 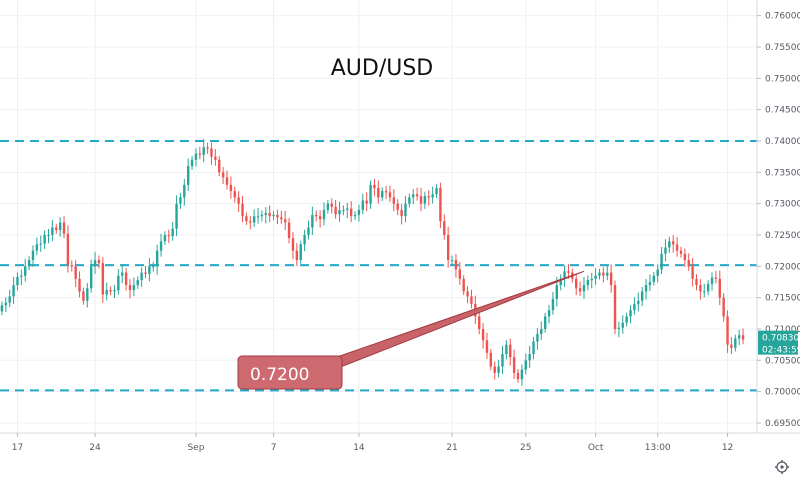 I want to click on y-tick-label: 0.72500, so click(x=782, y=236).